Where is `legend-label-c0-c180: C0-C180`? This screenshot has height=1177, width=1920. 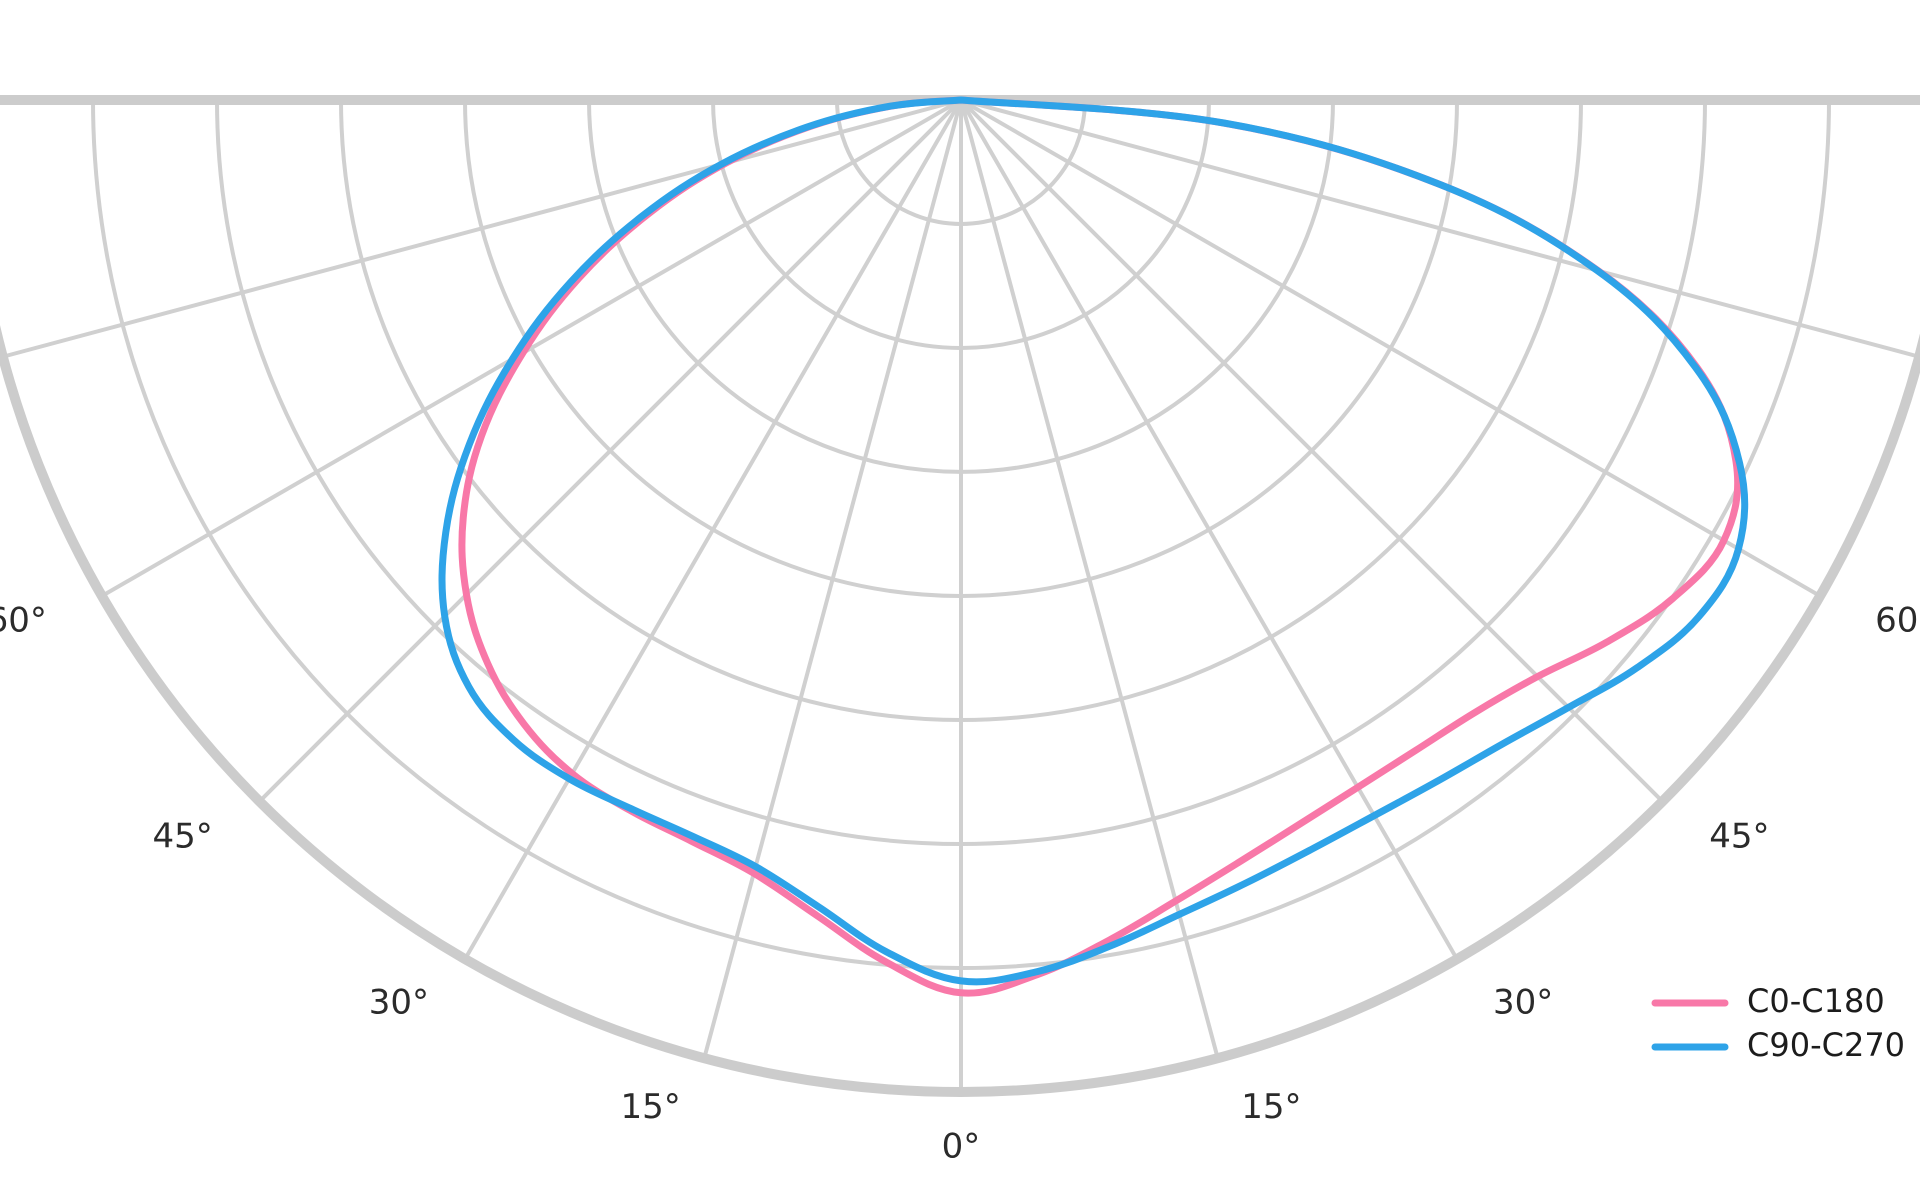 legend-label-c0-c180: C0-C180 is located at coordinates (1816, 1001).